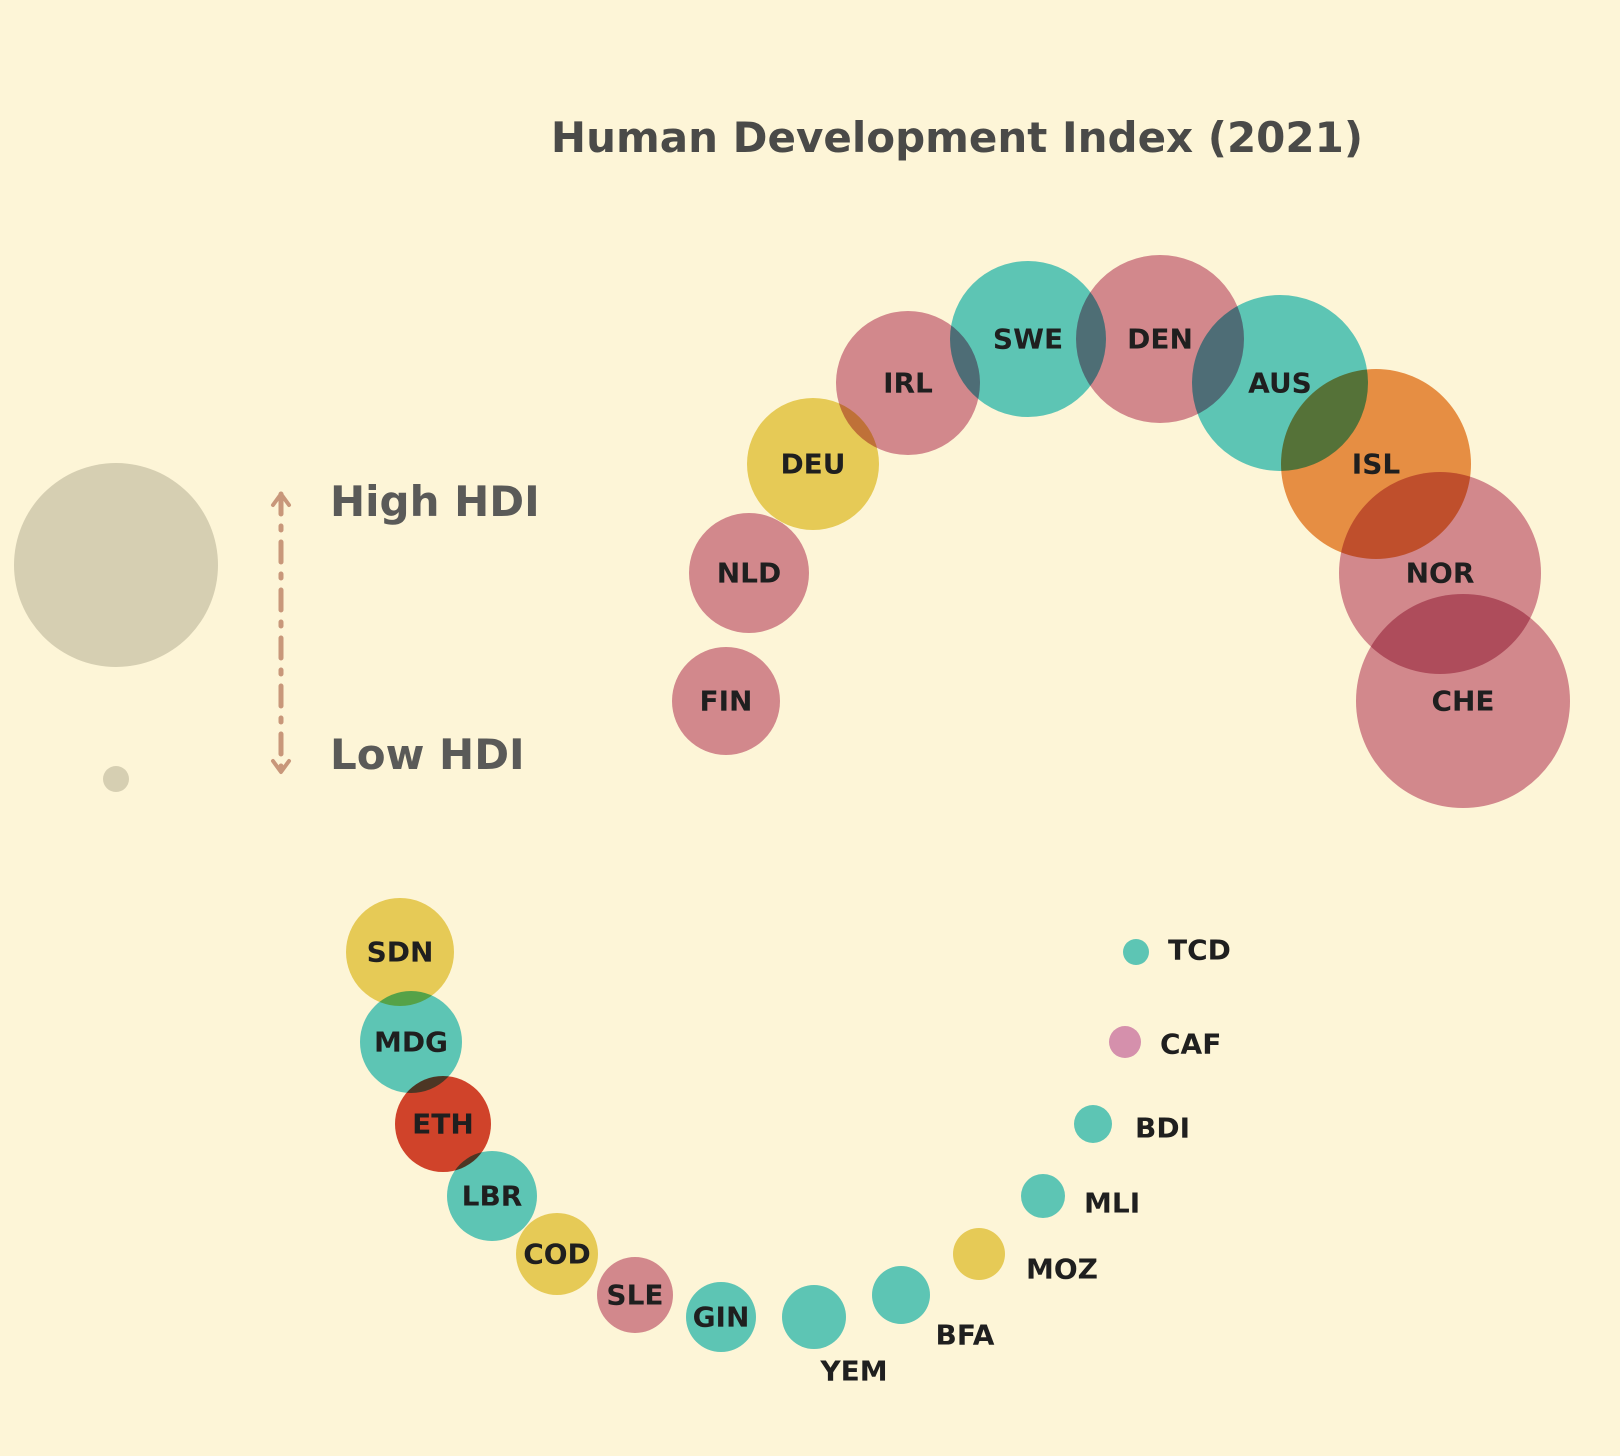 The image size is (1620, 1456). I want to click on label-caf: CAF, so click(1190, 1044).